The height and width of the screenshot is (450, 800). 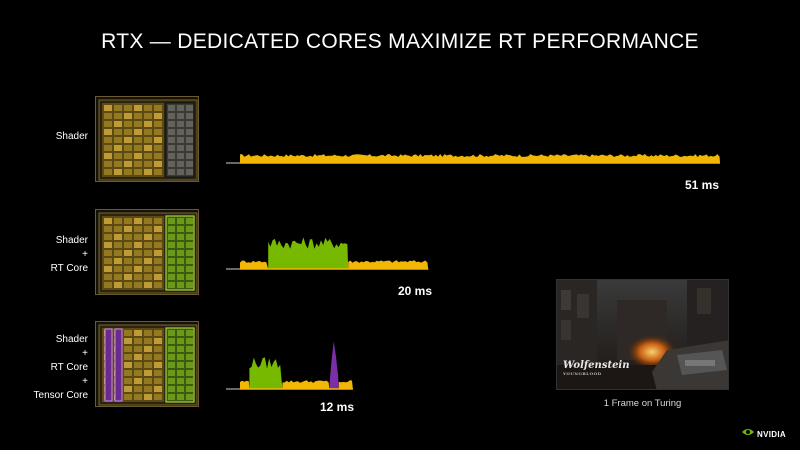 I want to click on game-scene-image, so click(x=642, y=334).